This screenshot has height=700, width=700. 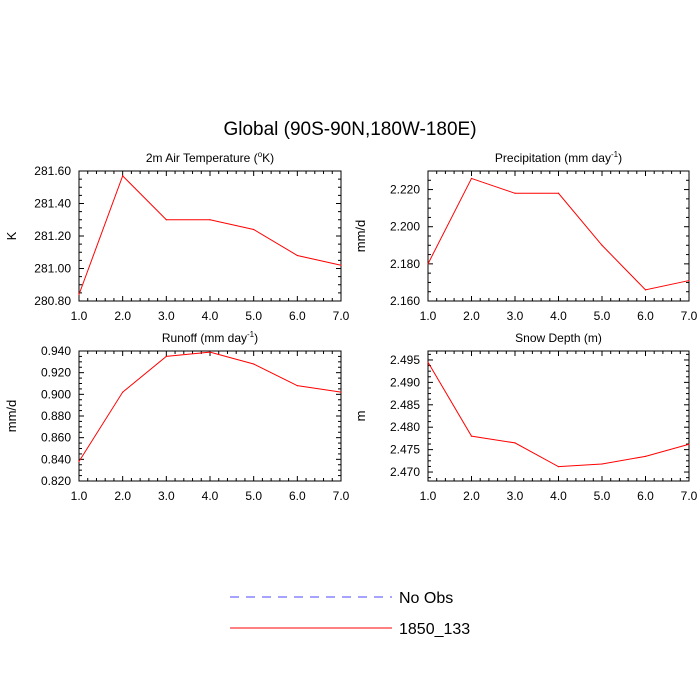 What do you see at coordinates (52, 301) in the screenshot?
I see `y-tick-label: 280.80` at bounding box center [52, 301].